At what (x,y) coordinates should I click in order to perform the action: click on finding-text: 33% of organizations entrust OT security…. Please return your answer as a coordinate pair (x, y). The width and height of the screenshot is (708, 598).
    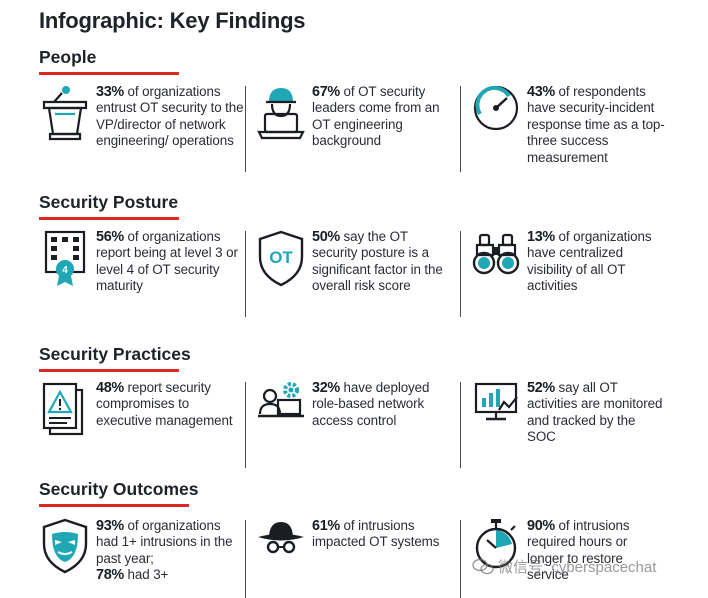
    Looking at the image, I should click on (170, 117).